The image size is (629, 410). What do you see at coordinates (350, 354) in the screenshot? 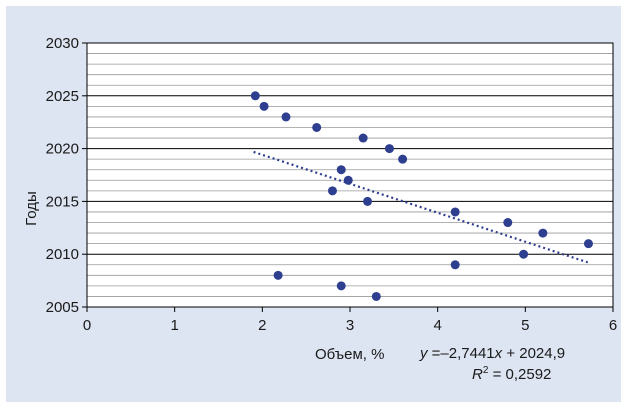
I see `x-axis-label: Объем, %` at bounding box center [350, 354].